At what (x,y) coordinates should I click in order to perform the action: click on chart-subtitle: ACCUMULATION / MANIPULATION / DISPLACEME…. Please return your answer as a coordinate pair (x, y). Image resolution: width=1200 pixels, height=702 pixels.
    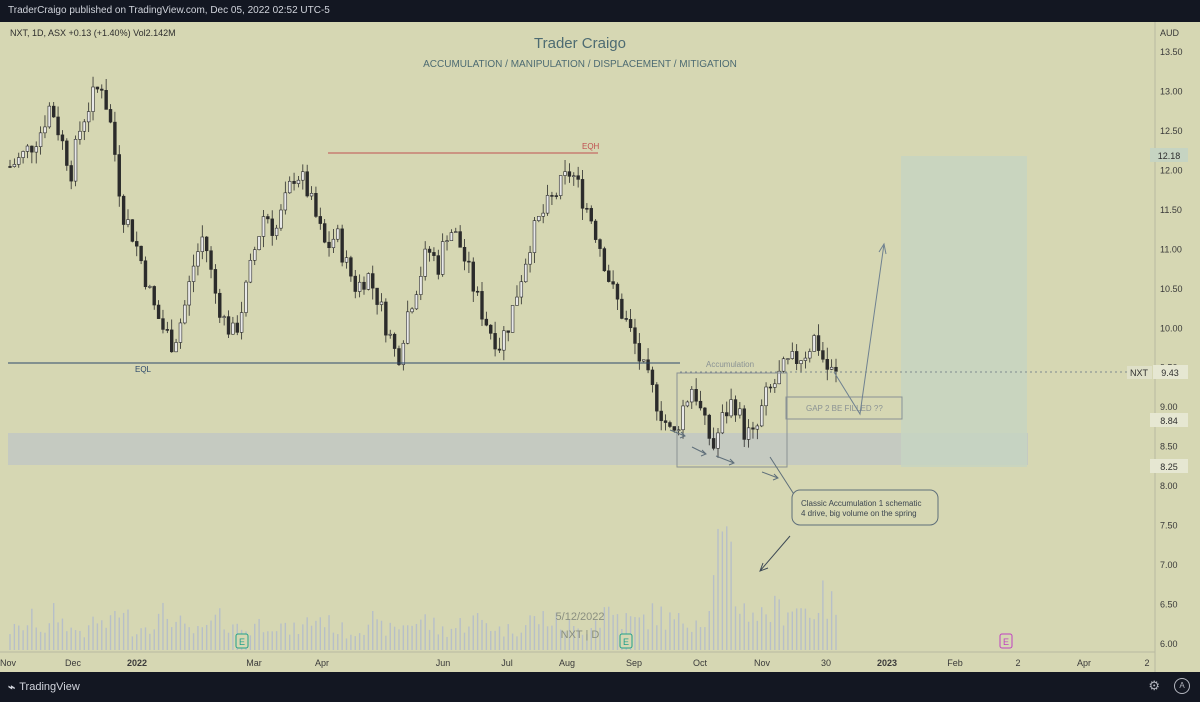
    Looking at the image, I should click on (580, 64).